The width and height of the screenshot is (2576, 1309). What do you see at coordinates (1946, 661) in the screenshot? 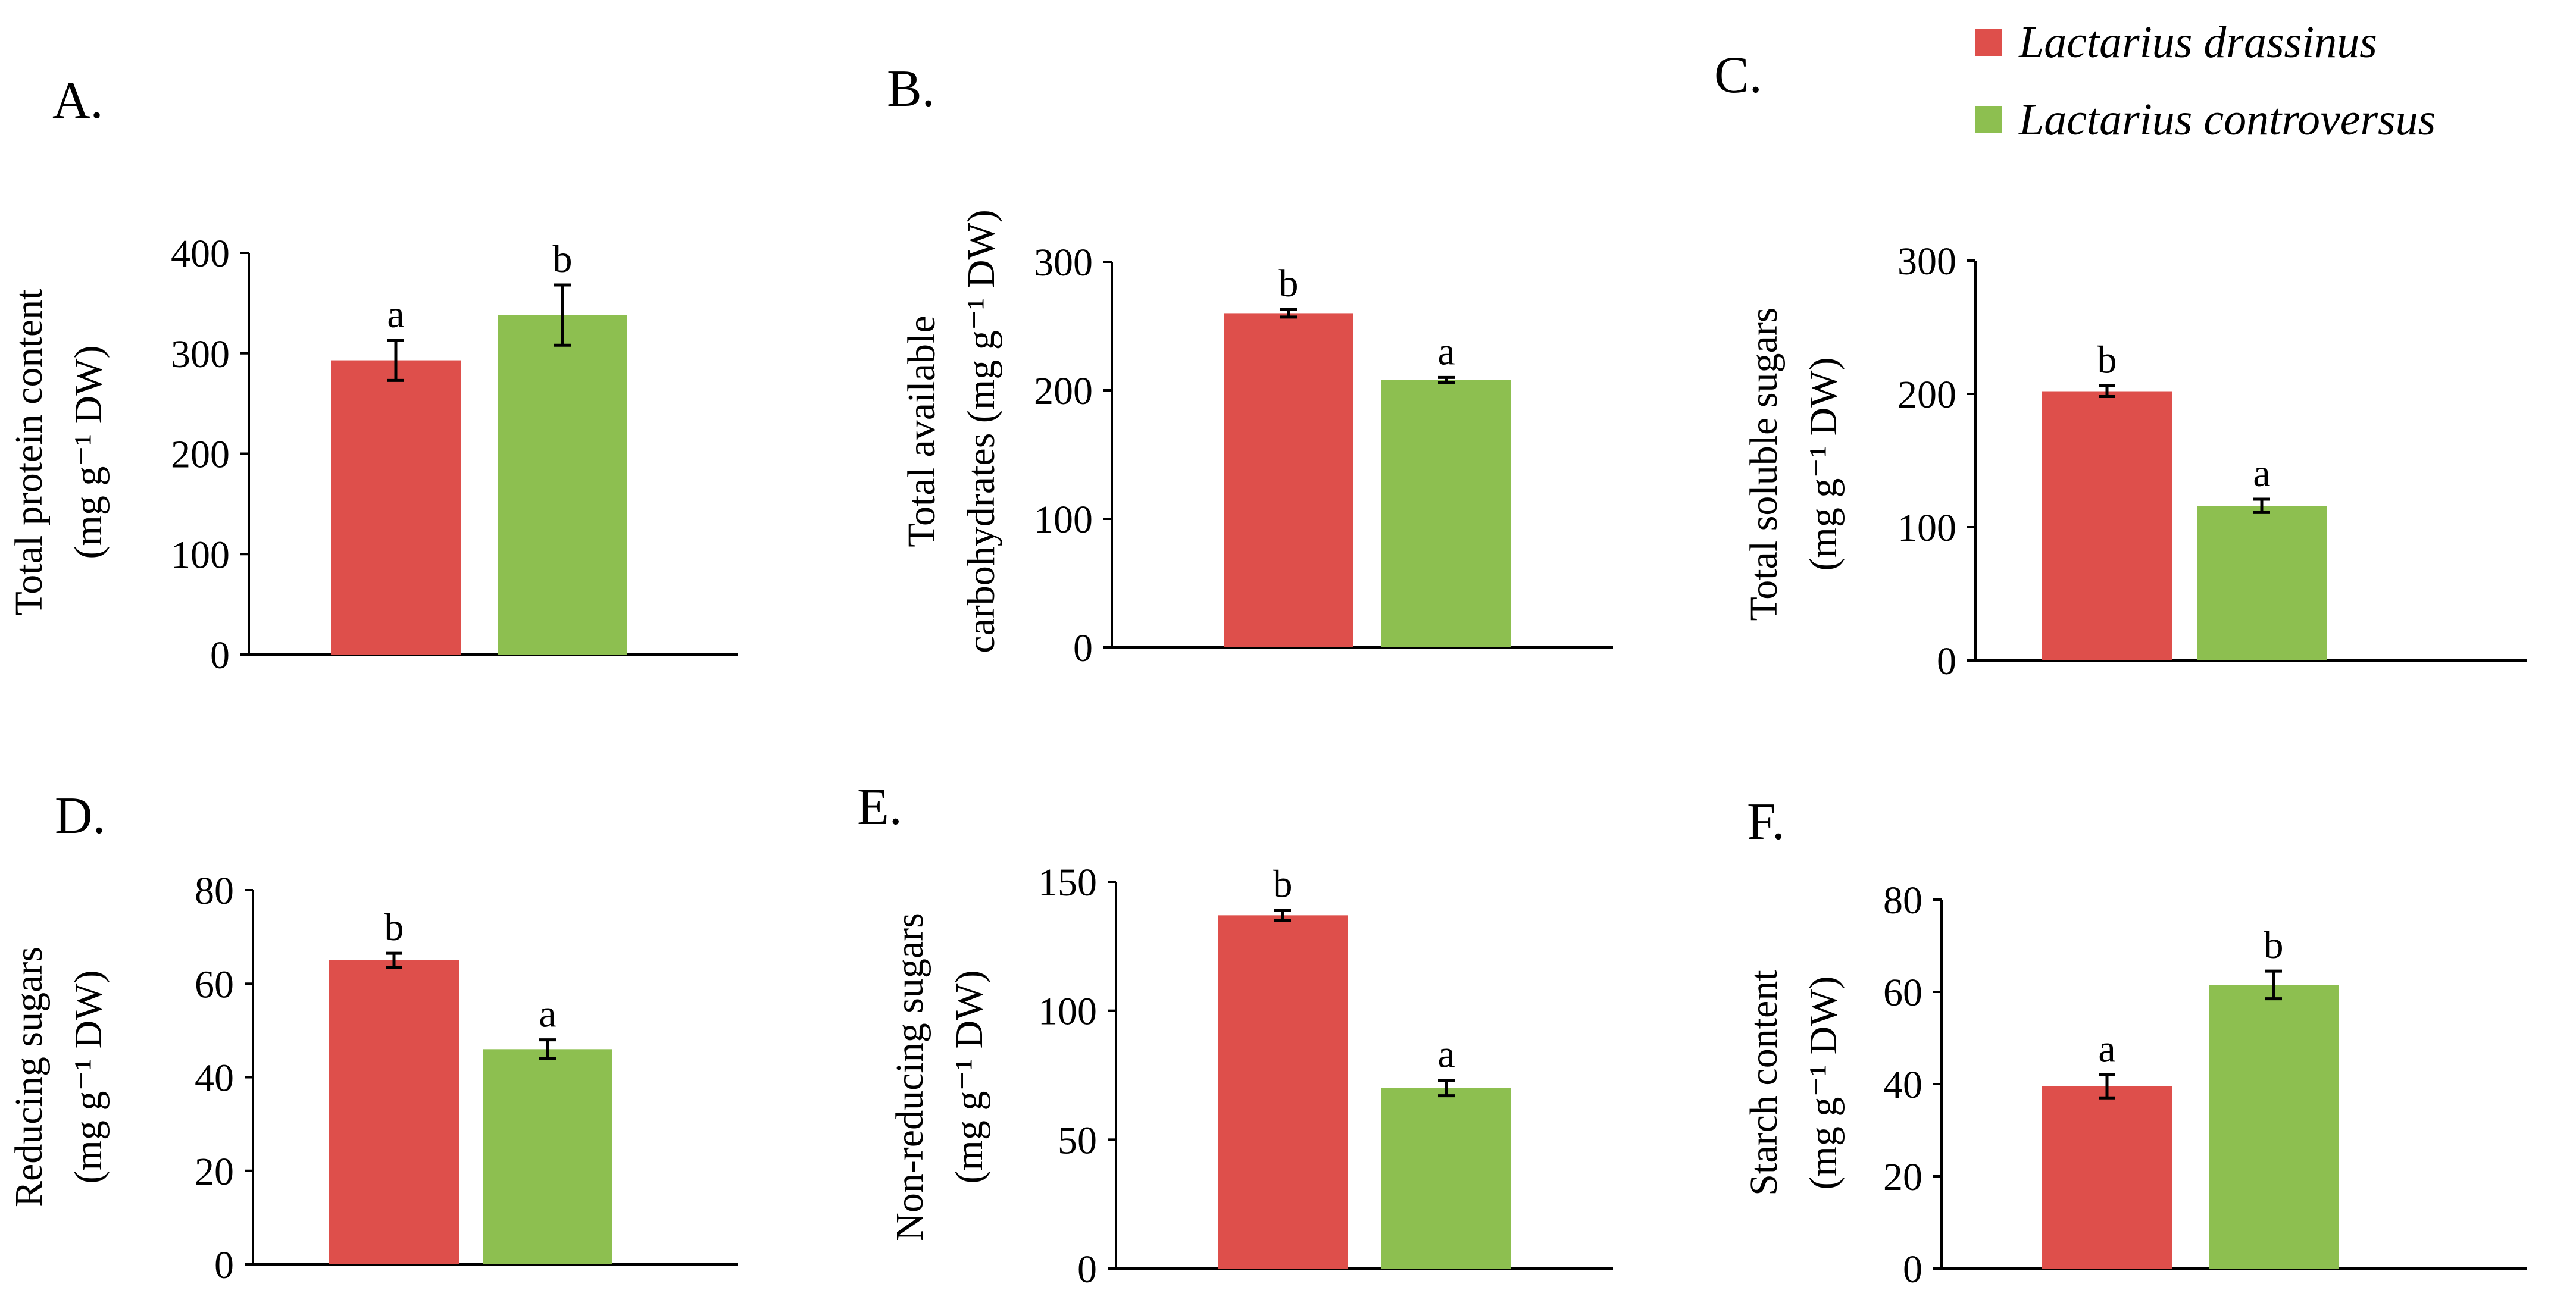
I see `y-tick-label-c-0: 0` at bounding box center [1946, 661].